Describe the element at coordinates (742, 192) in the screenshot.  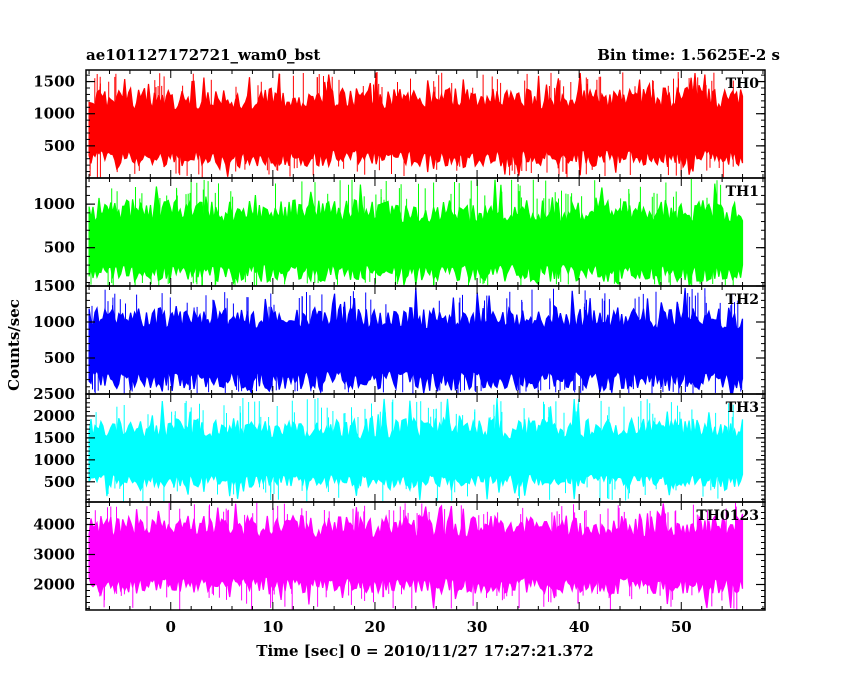
I see `panel-label-th1: TH1` at that location.